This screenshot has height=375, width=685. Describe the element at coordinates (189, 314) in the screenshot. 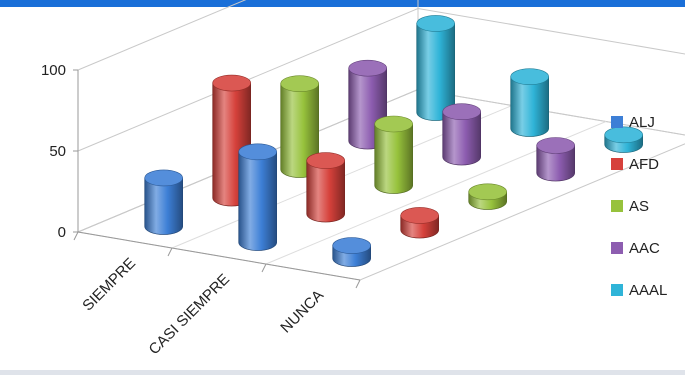

I see `category-label: CASI SIEMPRE` at that location.